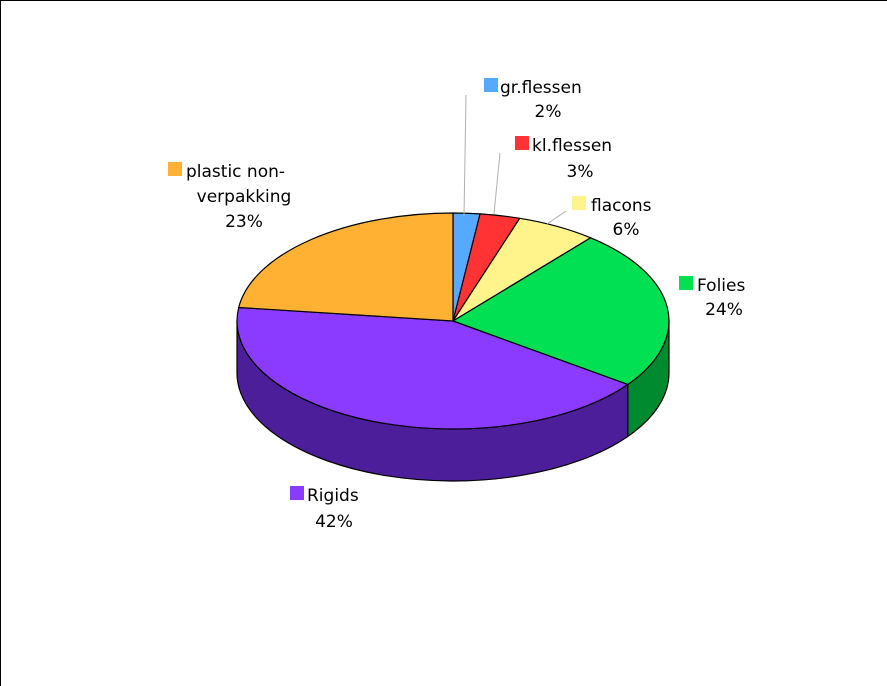 The height and width of the screenshot is (686, 887). I want to click on label-name-plastic-non-verpakking: plastic non-, so click(235, 172).